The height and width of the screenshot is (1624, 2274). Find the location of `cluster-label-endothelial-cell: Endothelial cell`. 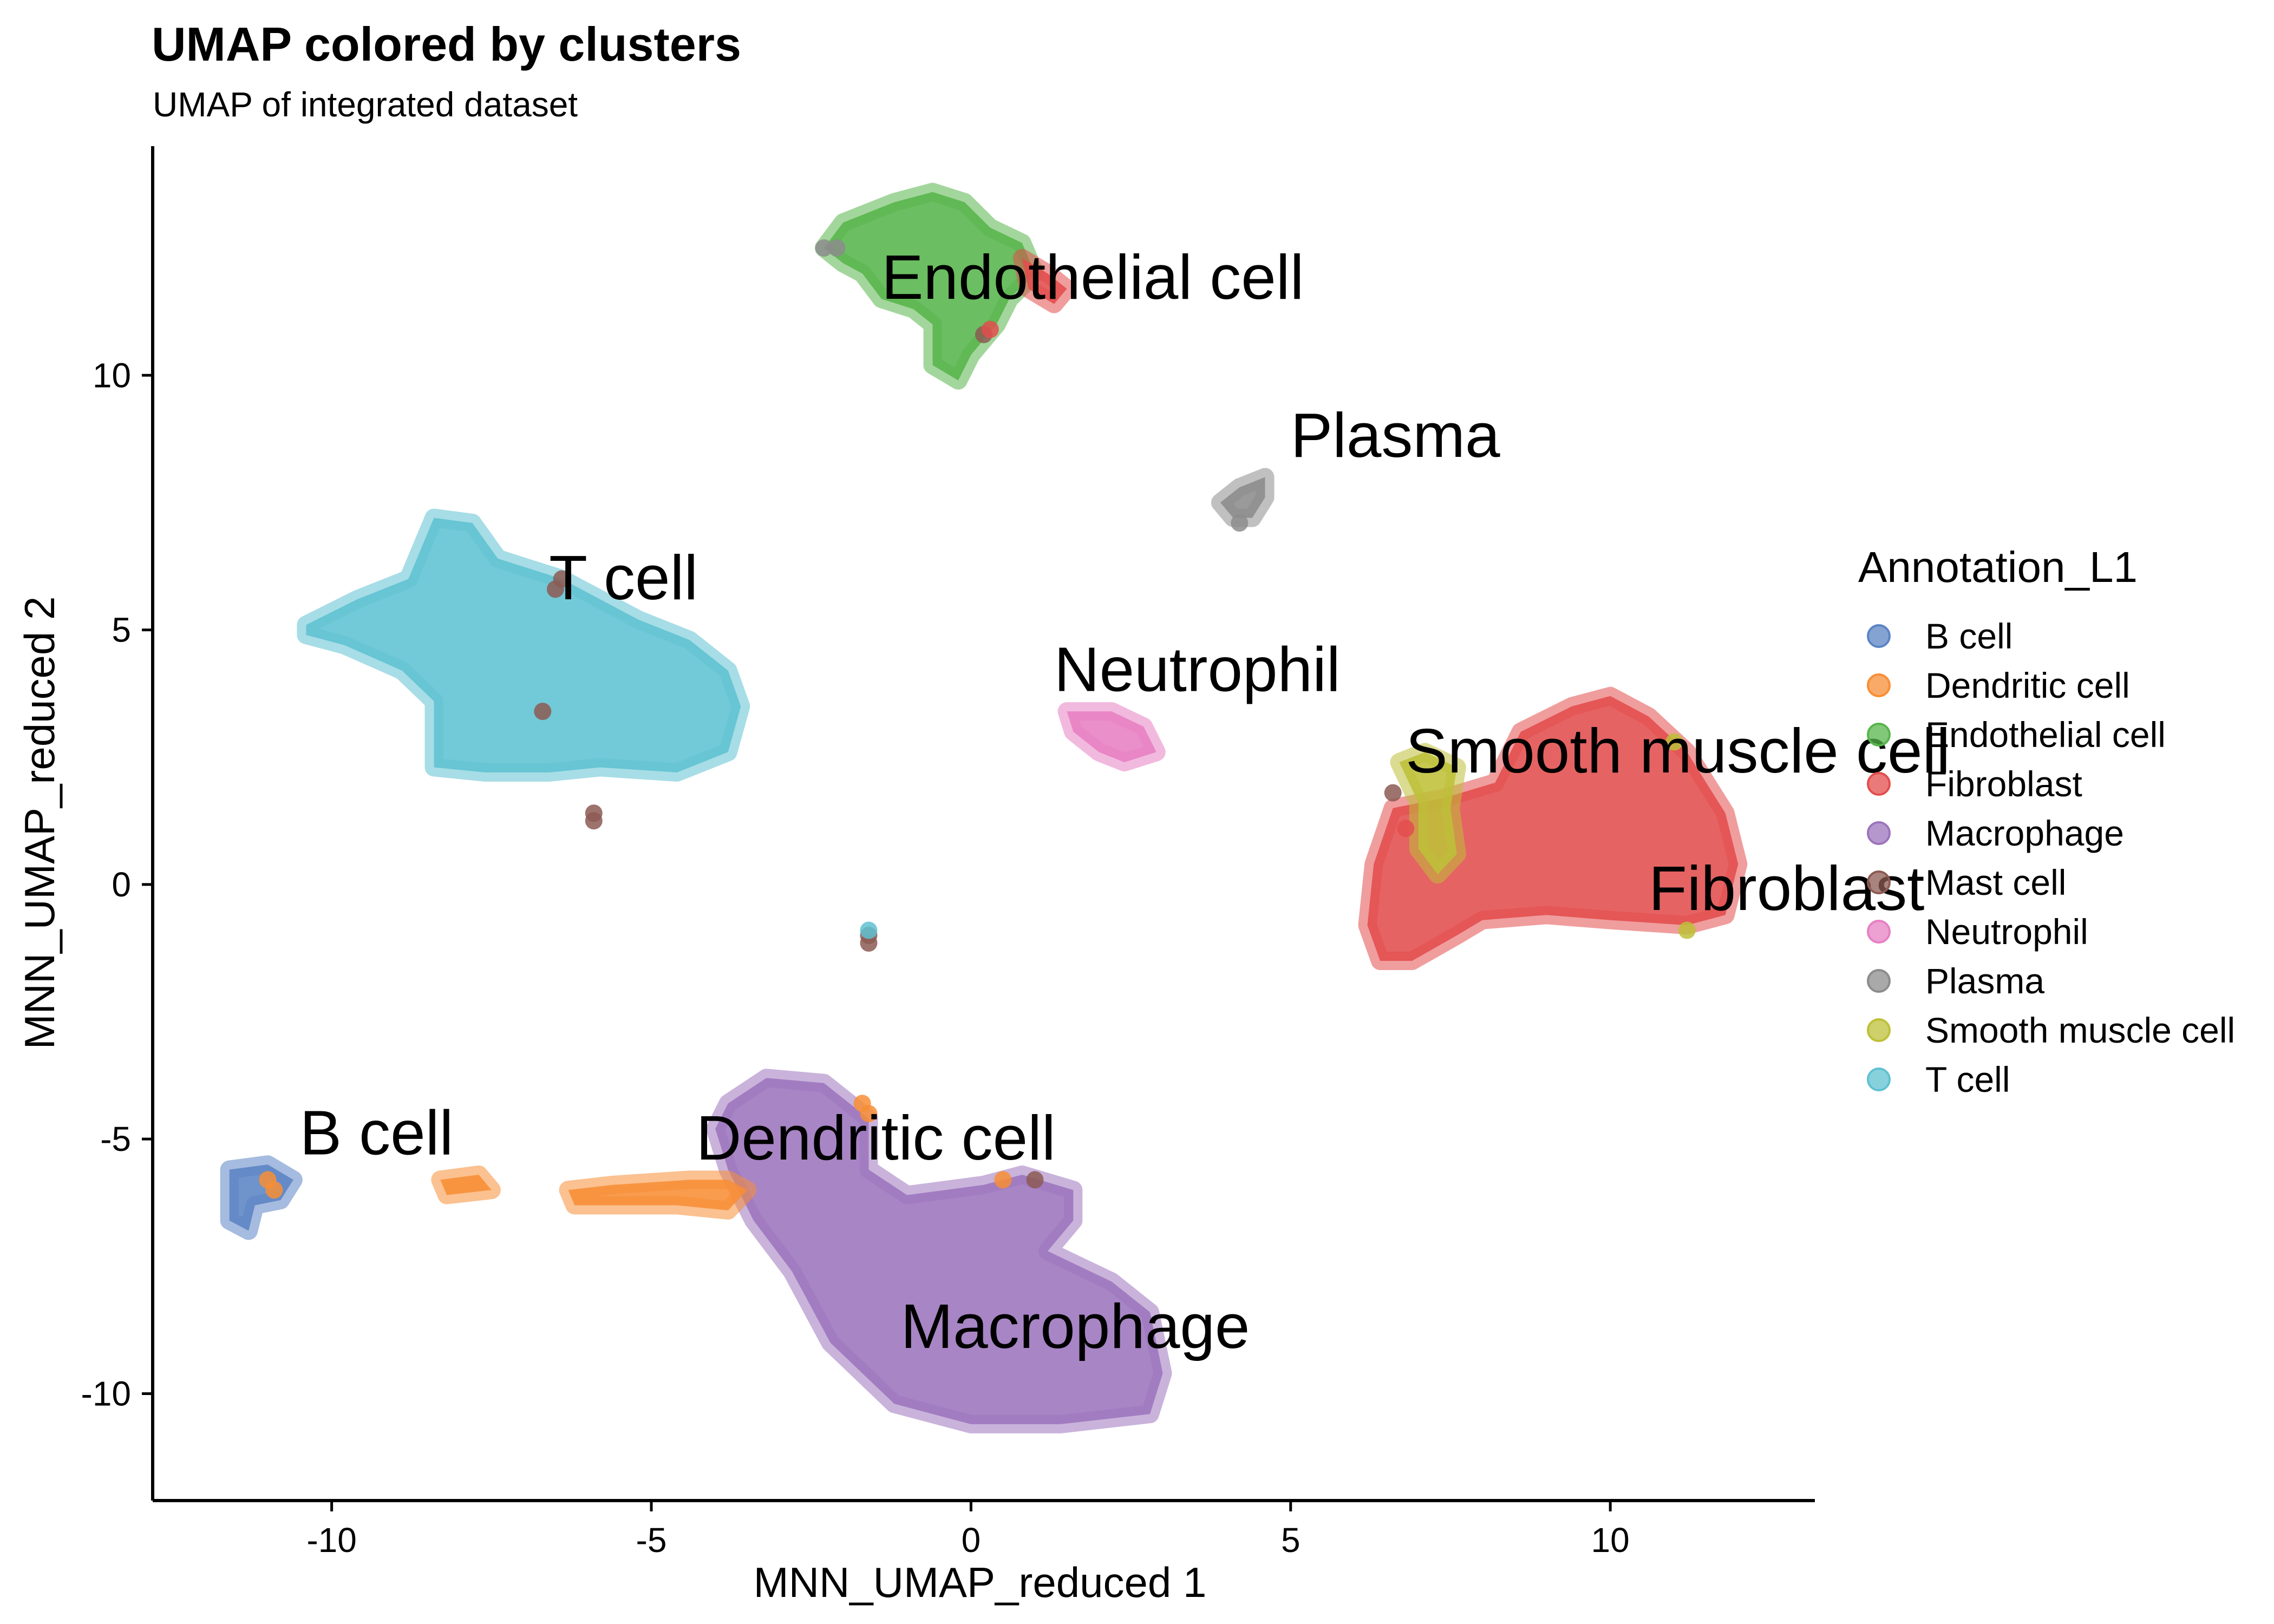

cluster-label-endothelial-cell: Endothelial cell is located at coordinates (1093, 277).